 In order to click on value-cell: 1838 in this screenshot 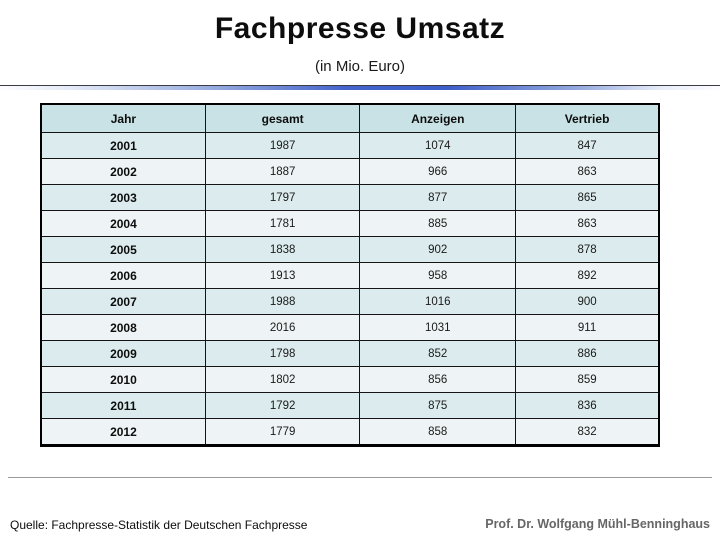, I will do `click(282, 249)`.